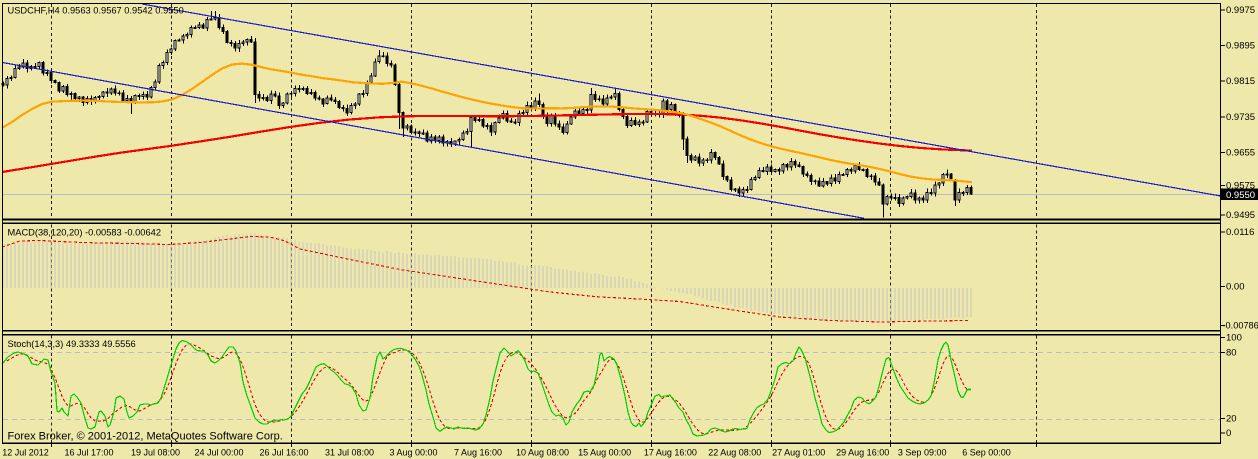 Image resolution: width=1258 pixels, height=459 pixels. What do you see at coordinates (1234, 338) in the screenshot?
I see `svg-text: 100` at bounding box center [1234, 338].